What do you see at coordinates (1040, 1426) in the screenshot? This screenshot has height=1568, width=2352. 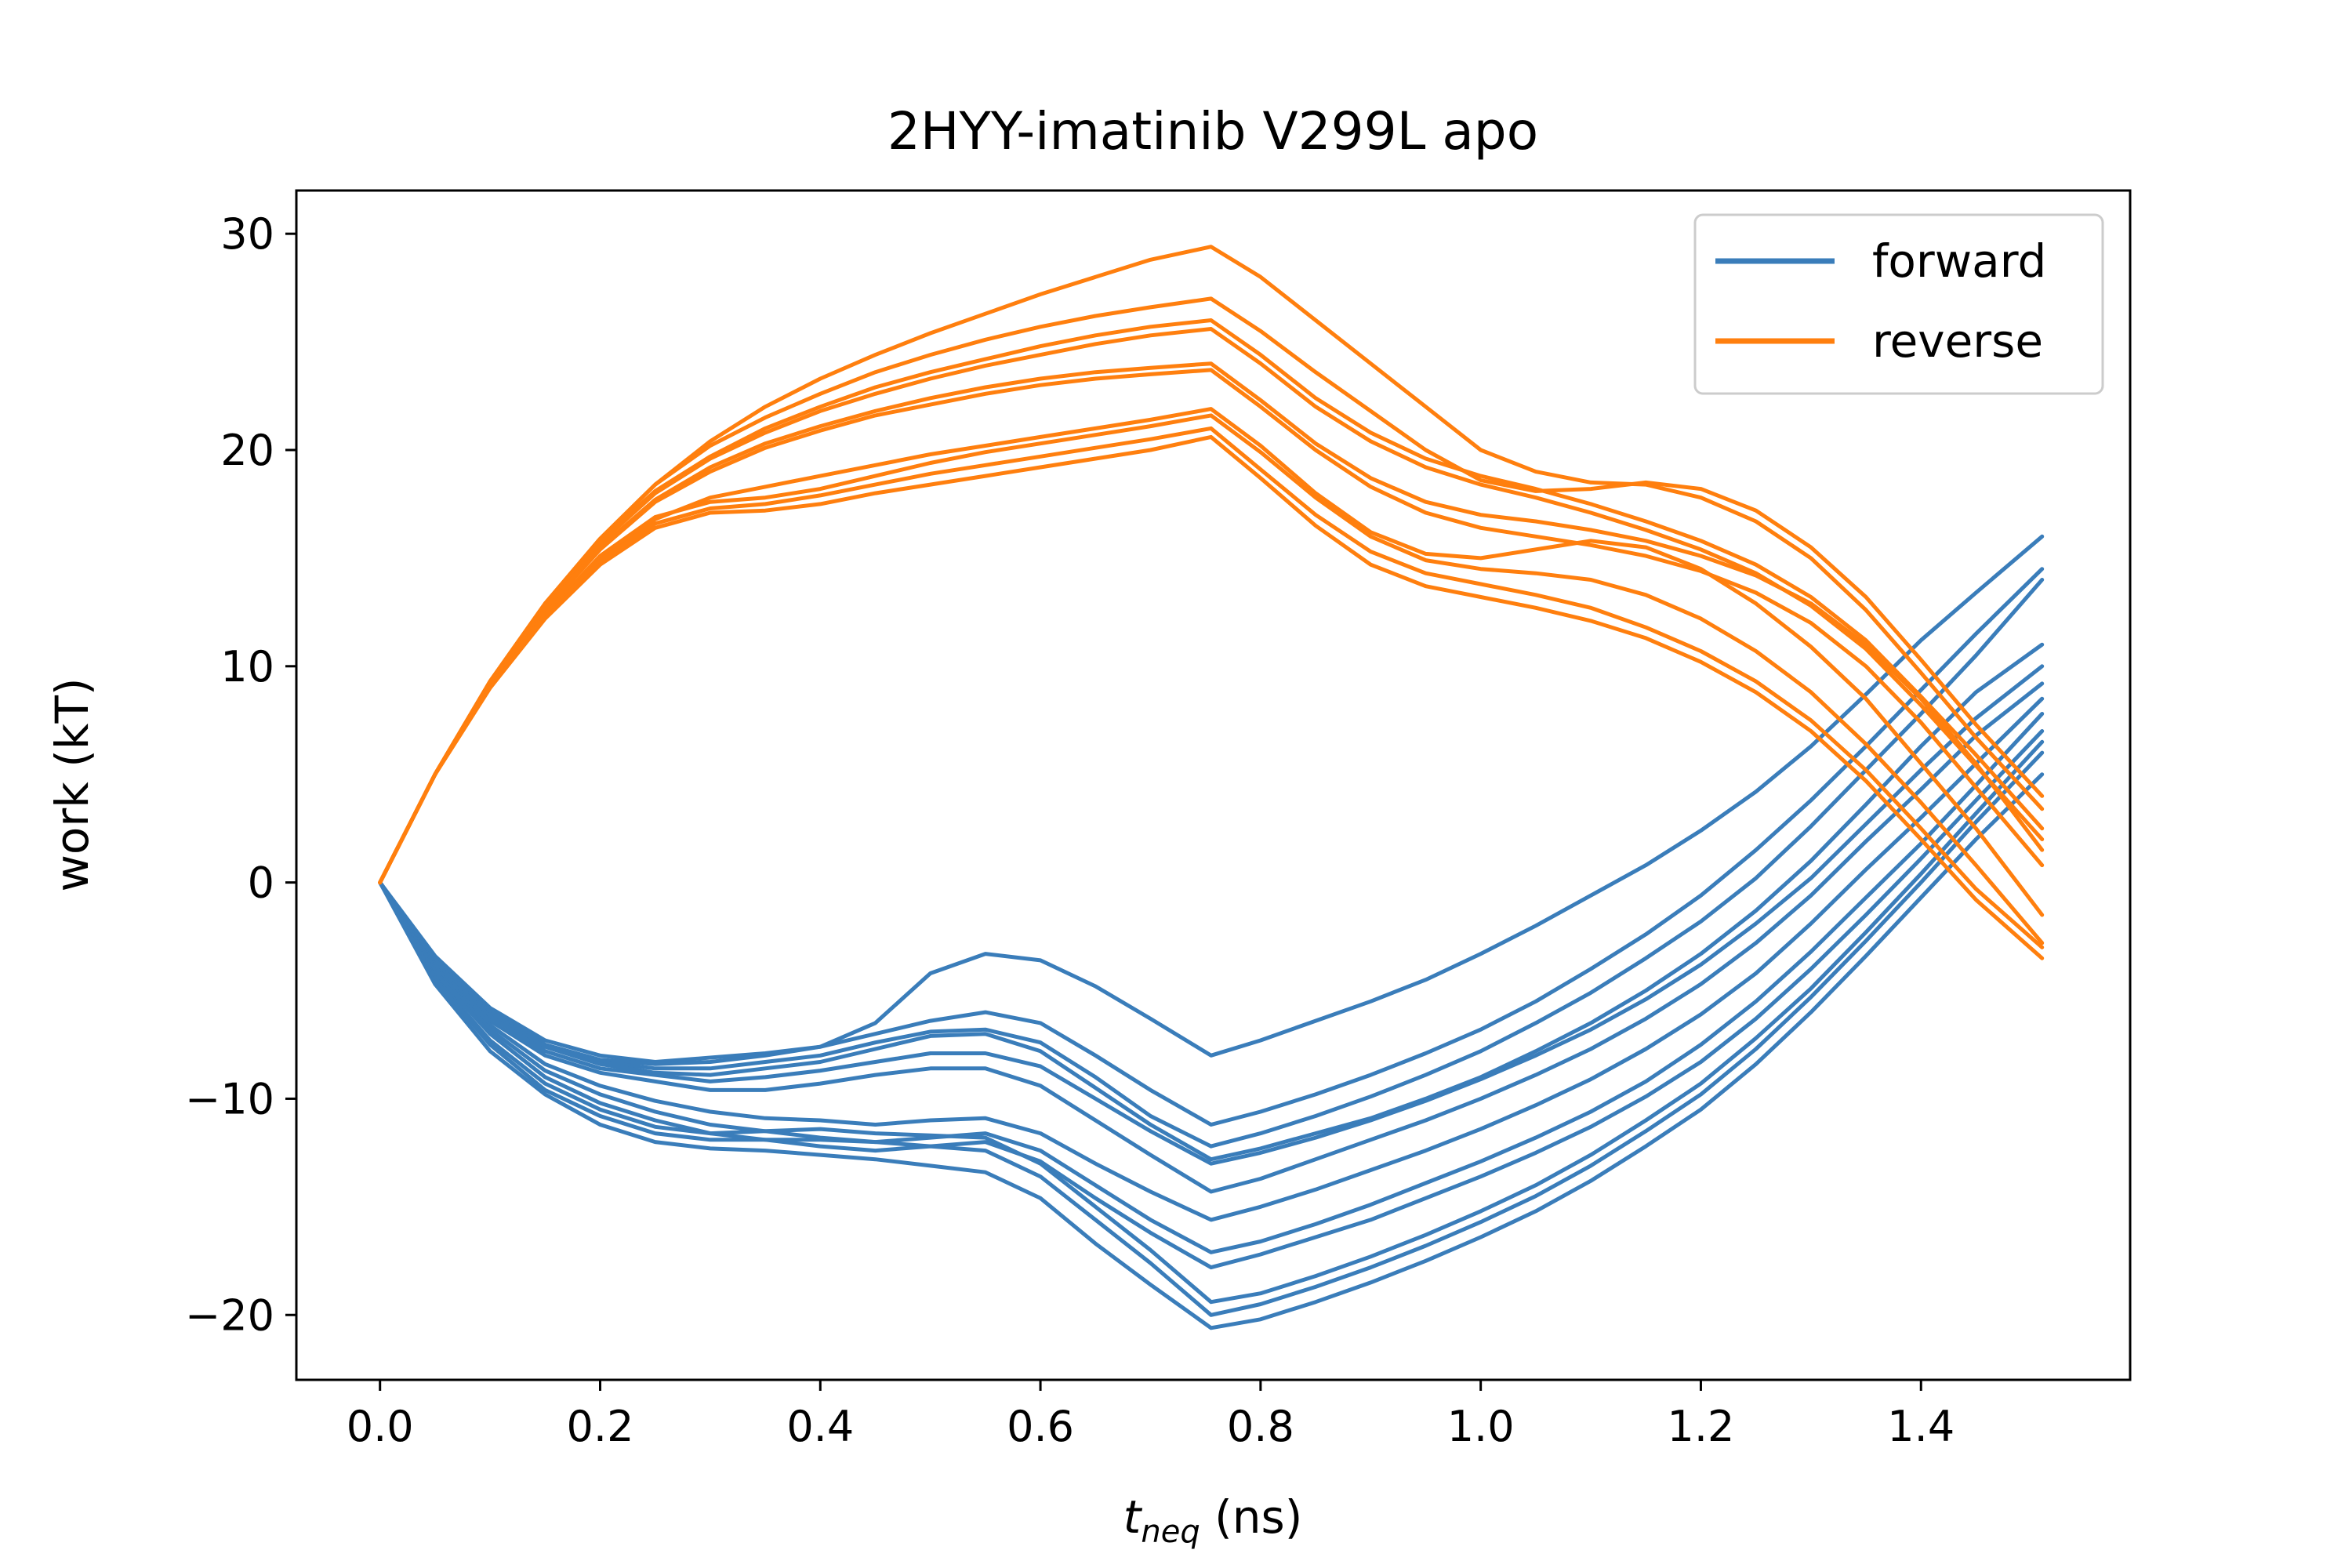 I see `x-tick-label: 0.6` at bounding box center [1040, 1426].